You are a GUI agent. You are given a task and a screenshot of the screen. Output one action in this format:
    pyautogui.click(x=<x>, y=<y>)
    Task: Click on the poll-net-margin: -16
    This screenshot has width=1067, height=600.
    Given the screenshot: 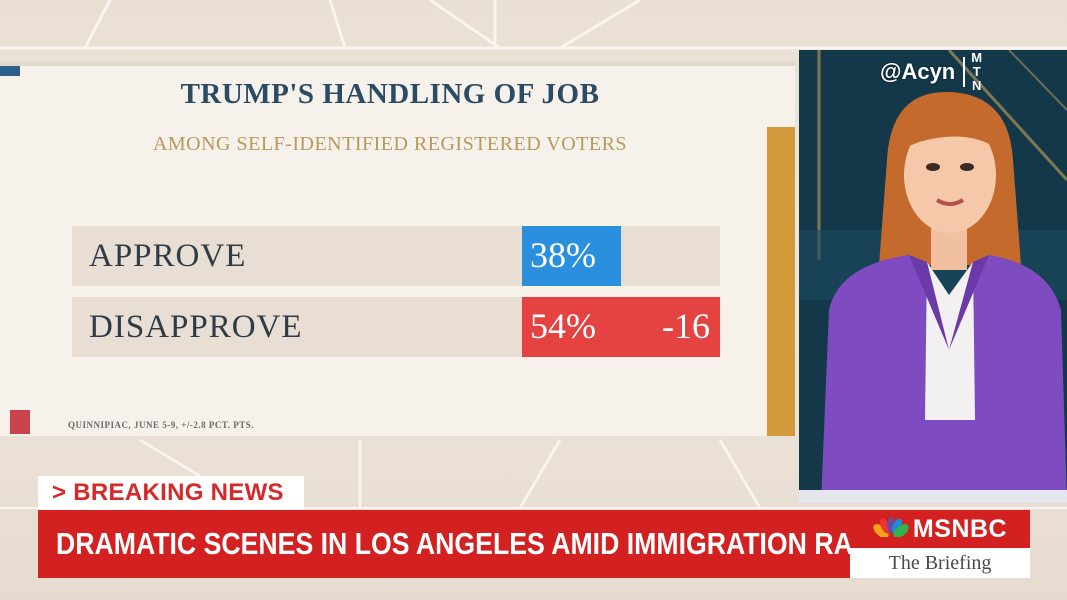 What is the action you would take?
    pyautogui.click(x=686, y=326)
    